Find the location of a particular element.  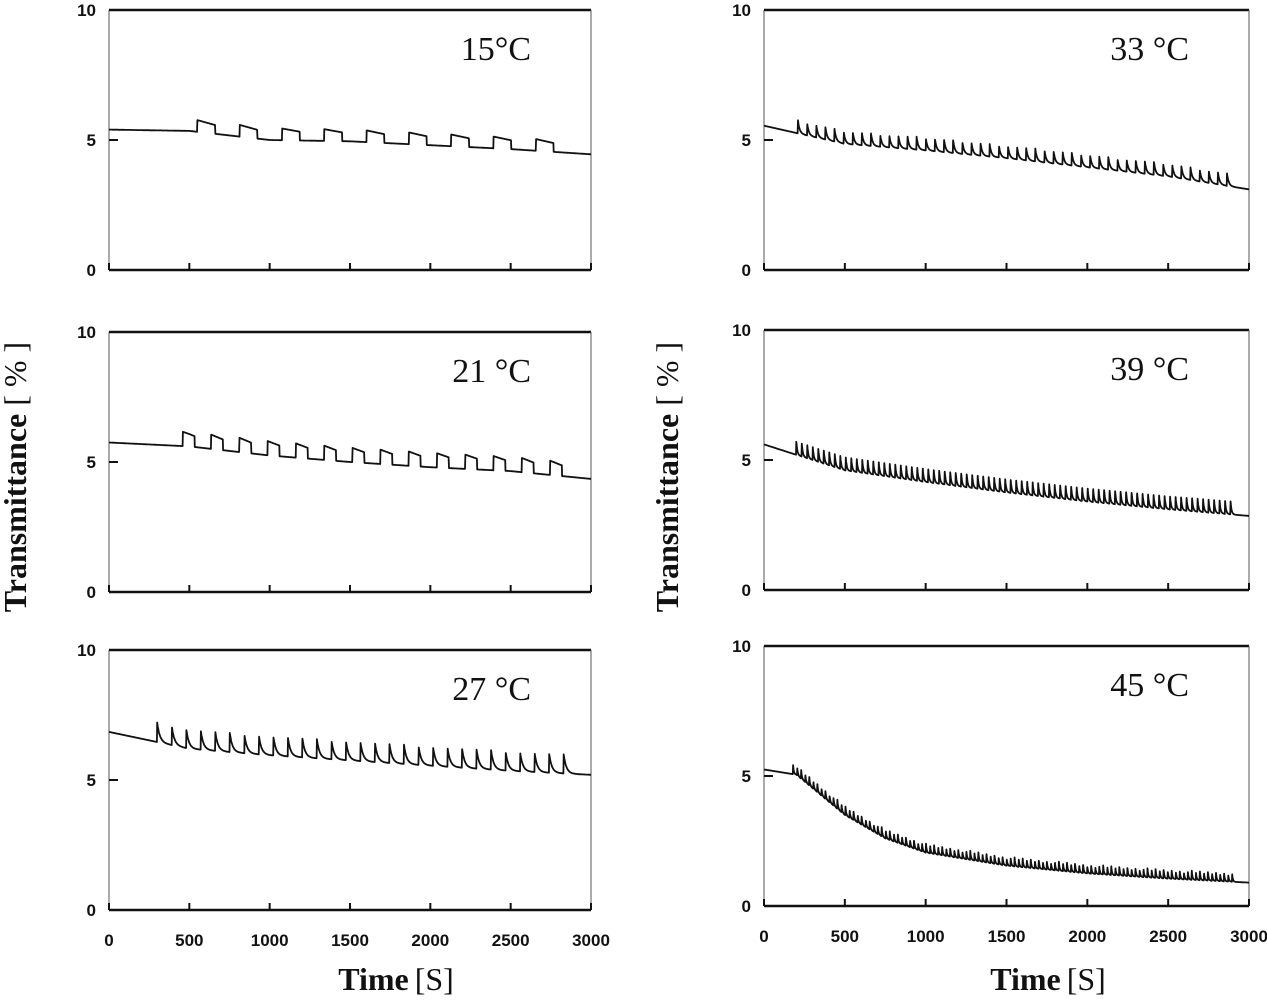

x-axis-label-right: Time [S] is located at coordinates (1048, 979).